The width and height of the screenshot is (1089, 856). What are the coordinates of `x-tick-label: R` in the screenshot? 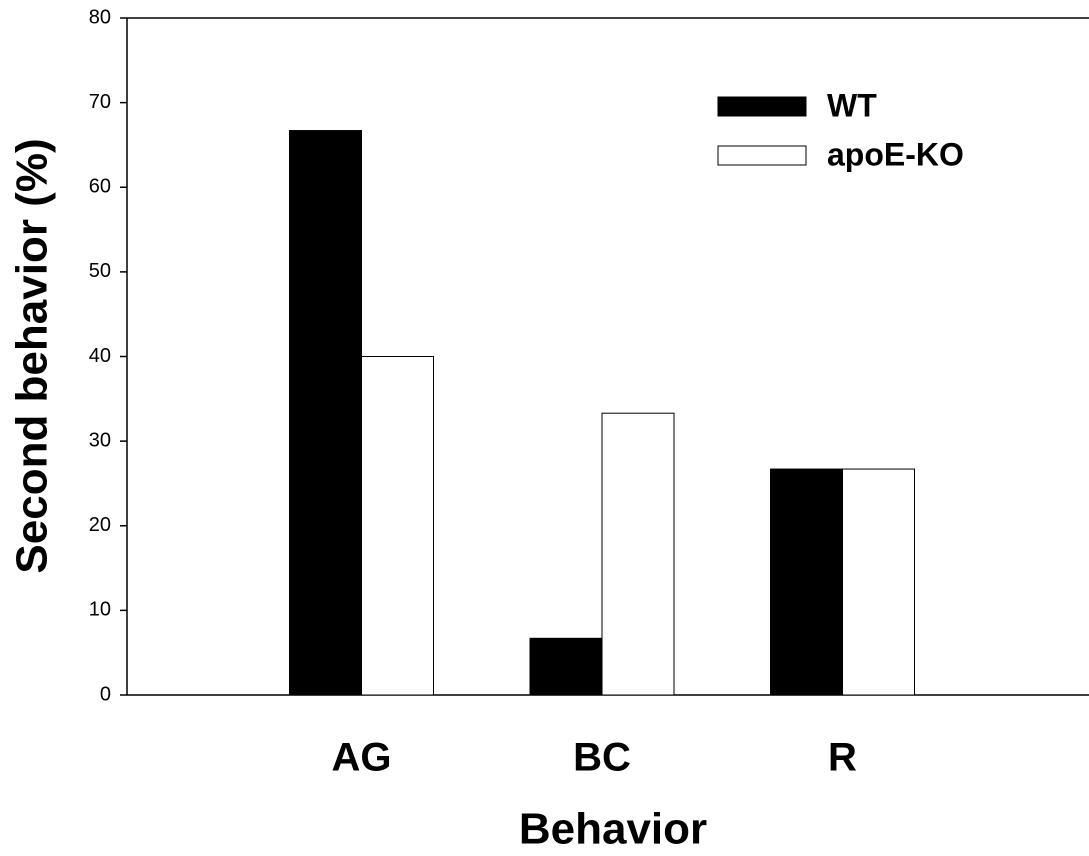 It's located at (842, 758).